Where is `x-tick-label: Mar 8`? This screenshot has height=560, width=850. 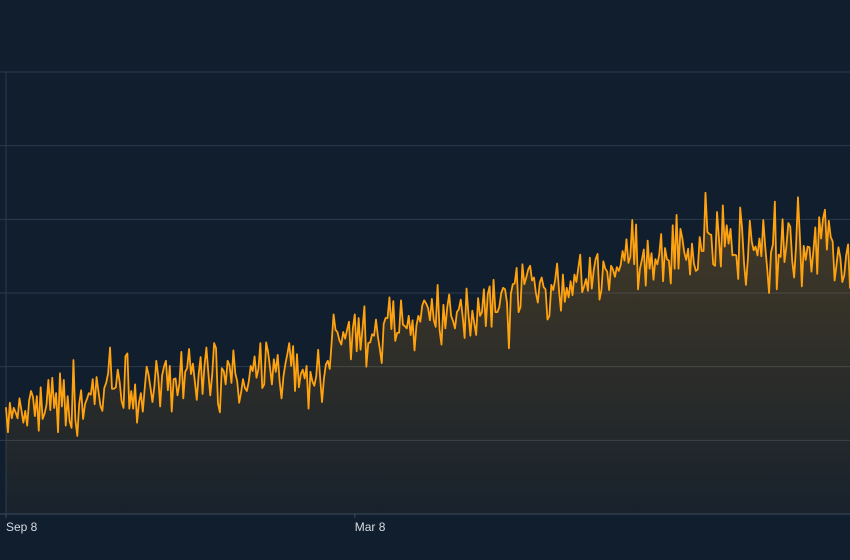
x-tick-label: Mar 8 is located at coordinates (370, 527).